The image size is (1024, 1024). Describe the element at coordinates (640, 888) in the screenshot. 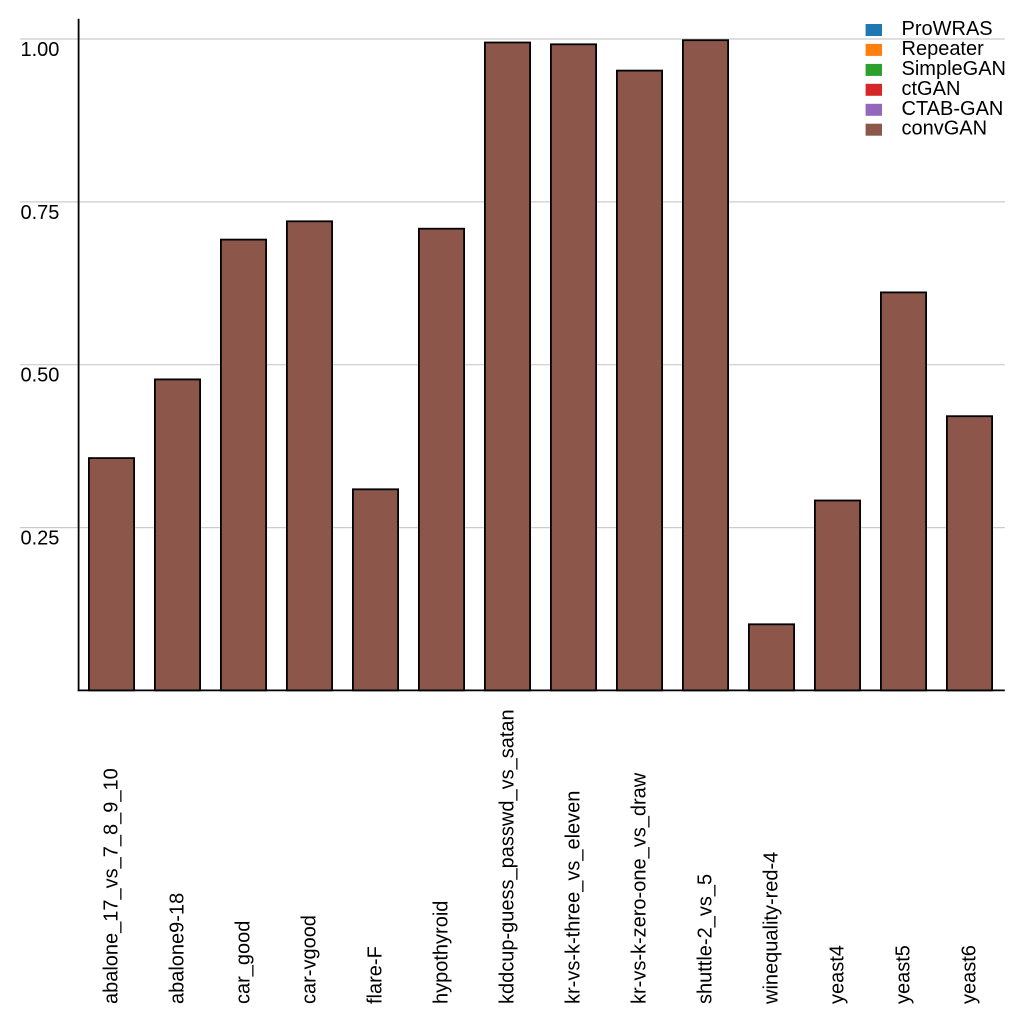

I see `svg-text: kr-vs-k-zero-one_vs_draw` at that location.